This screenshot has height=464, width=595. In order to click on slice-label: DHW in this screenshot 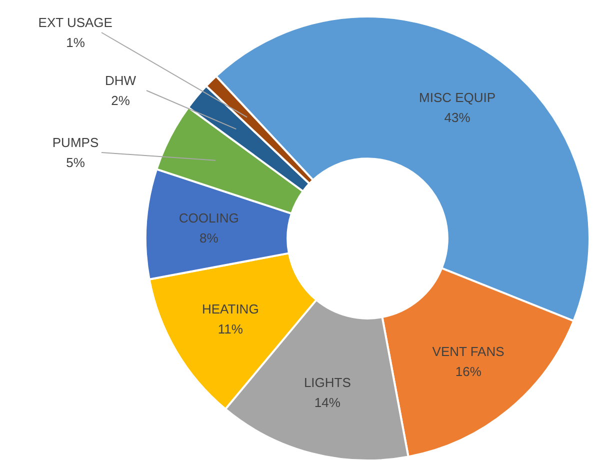, I will do `click(120, 80)`.